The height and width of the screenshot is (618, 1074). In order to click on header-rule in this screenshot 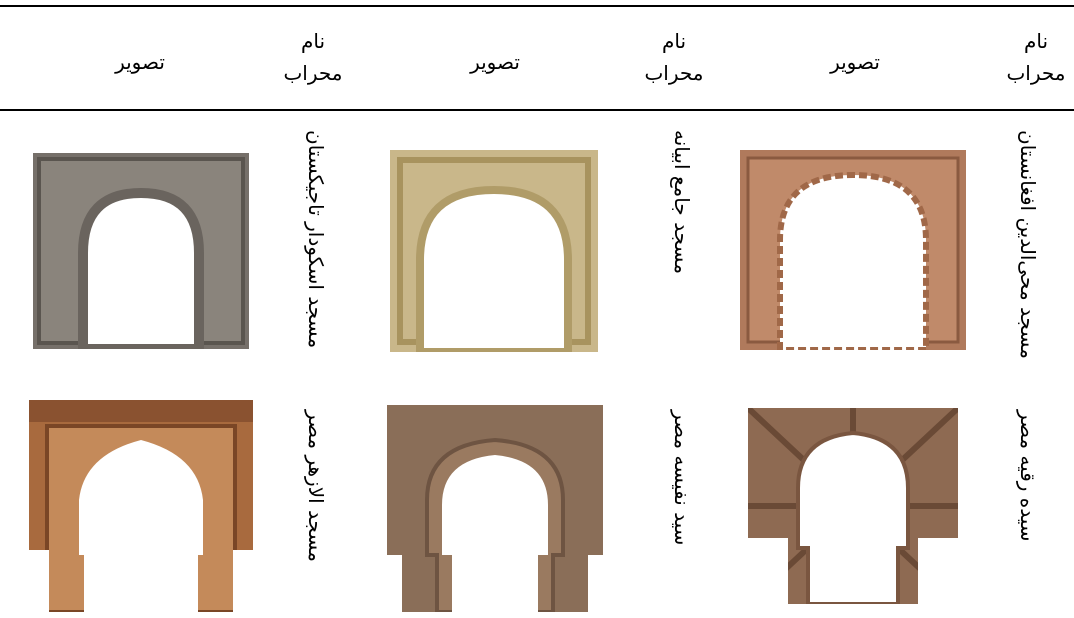, I will do `click(537, 110)`.